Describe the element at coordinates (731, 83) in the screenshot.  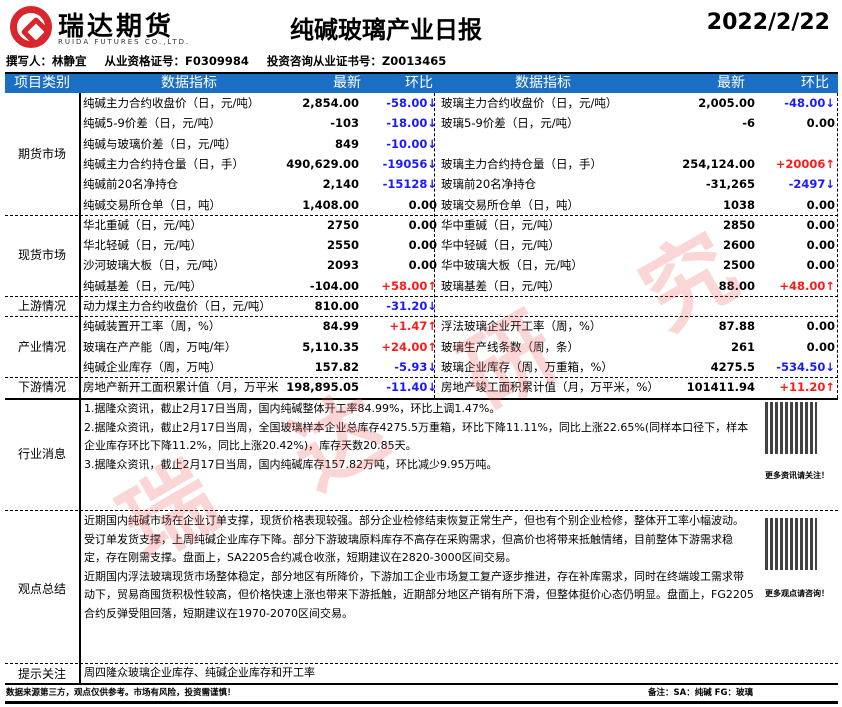
I see `col-latest-right: 最新` at that location.